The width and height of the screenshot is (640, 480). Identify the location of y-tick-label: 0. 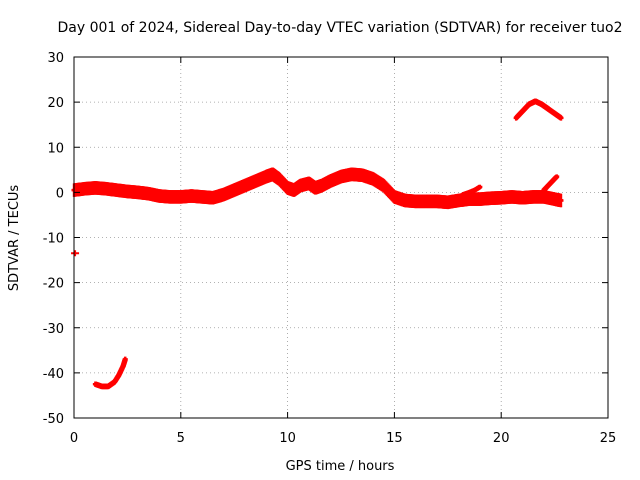
(60, 193).